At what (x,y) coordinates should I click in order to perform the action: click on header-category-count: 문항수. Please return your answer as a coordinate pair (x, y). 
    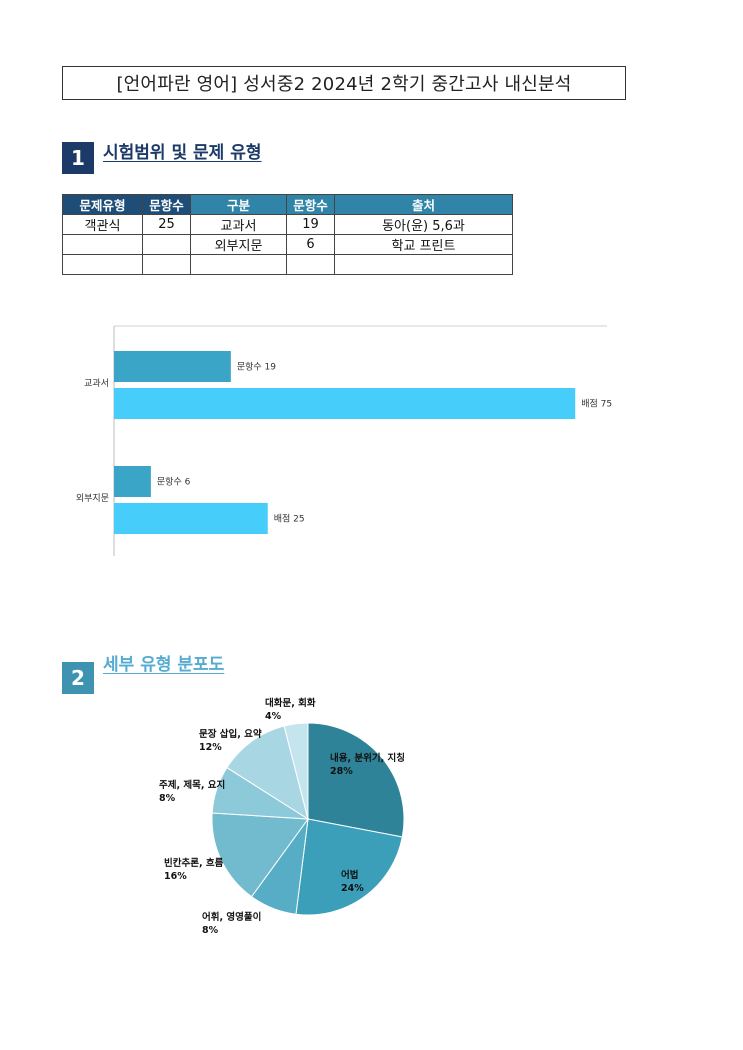
    Looking at the image, I should click on (310, 204).